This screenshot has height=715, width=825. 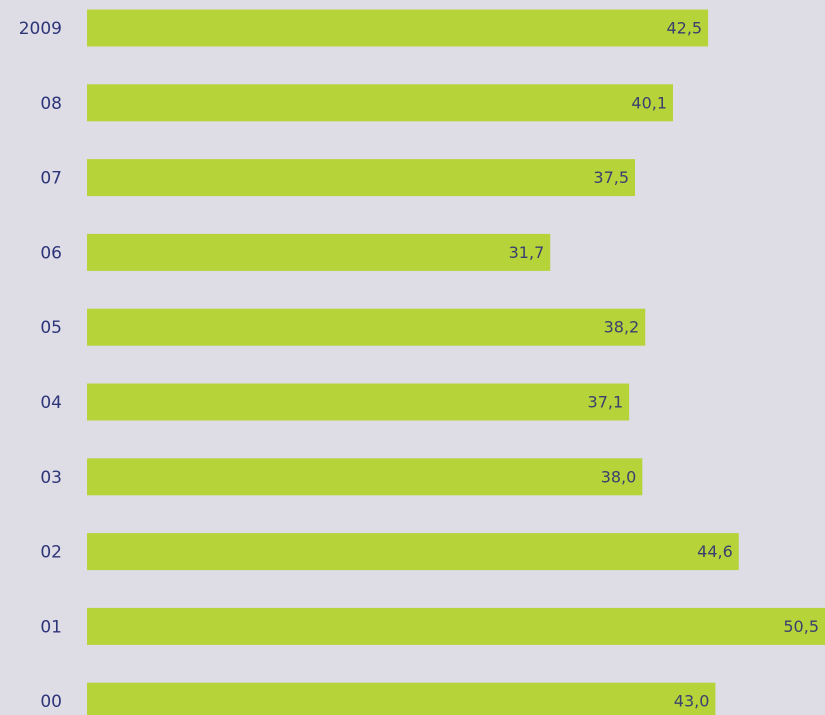 What do you see at coordinates (684, 28) in the screenshot?
I see `value-label: 42,5` at bounding box center [684, 28].